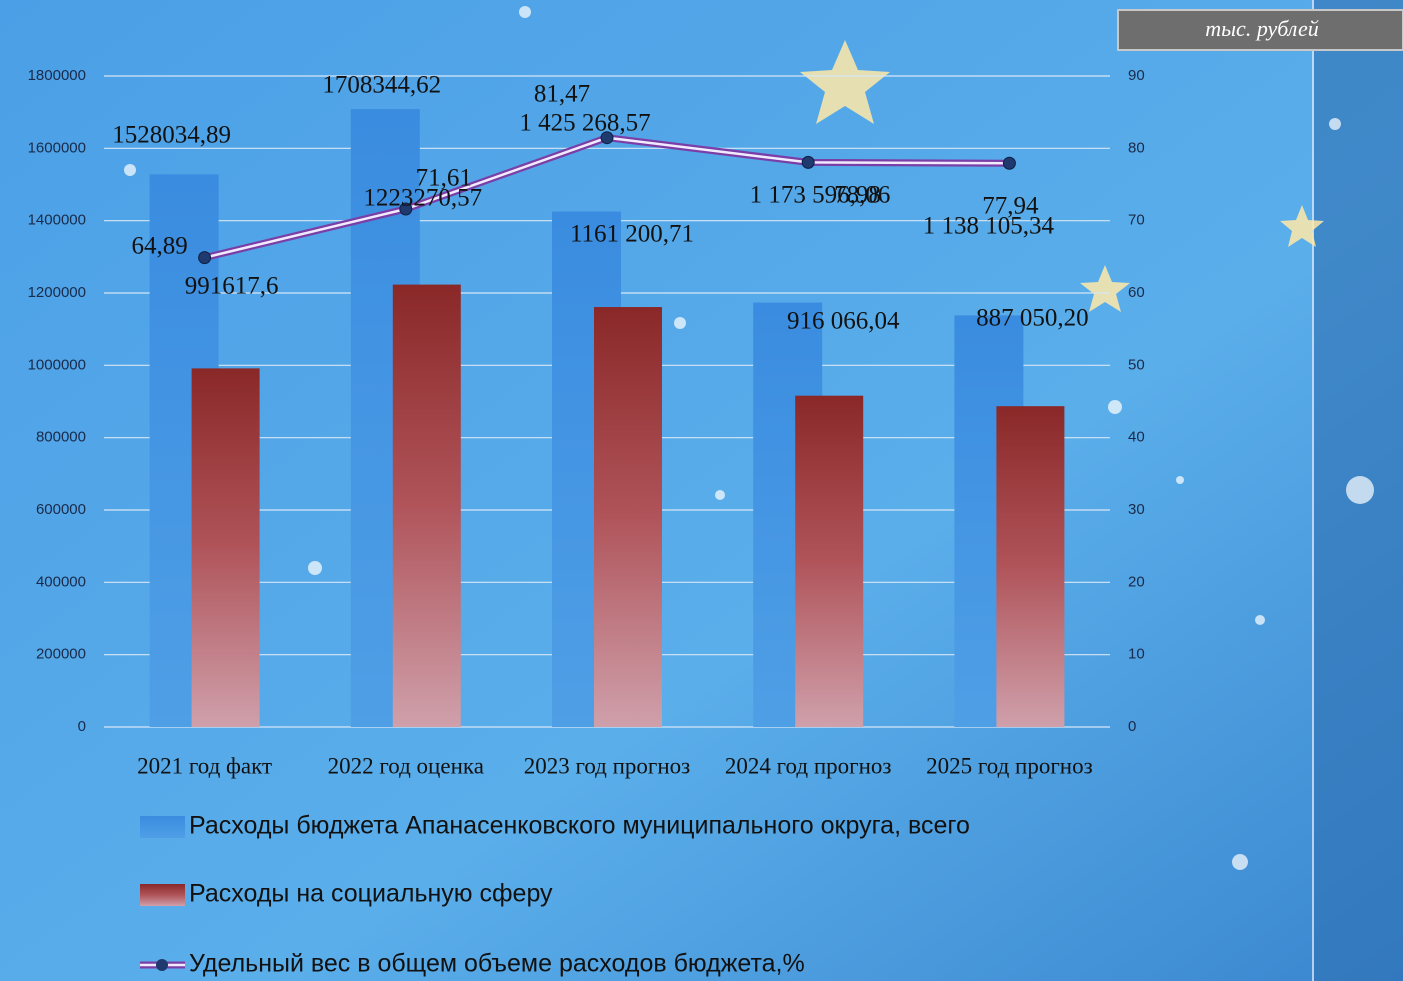 This screenshot has width=1403, height=981. I want to click on y-tick-label: 600000, so click(61, 509).